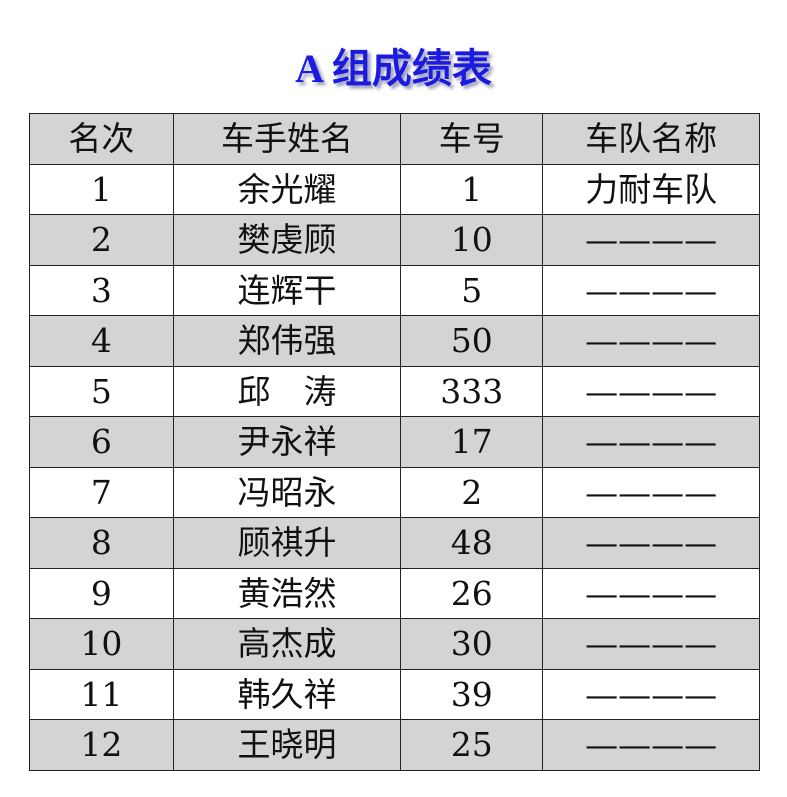 The width and height of the screenshot is (787, 797). I want to click on header-rank: 名次, so click(101, 139).